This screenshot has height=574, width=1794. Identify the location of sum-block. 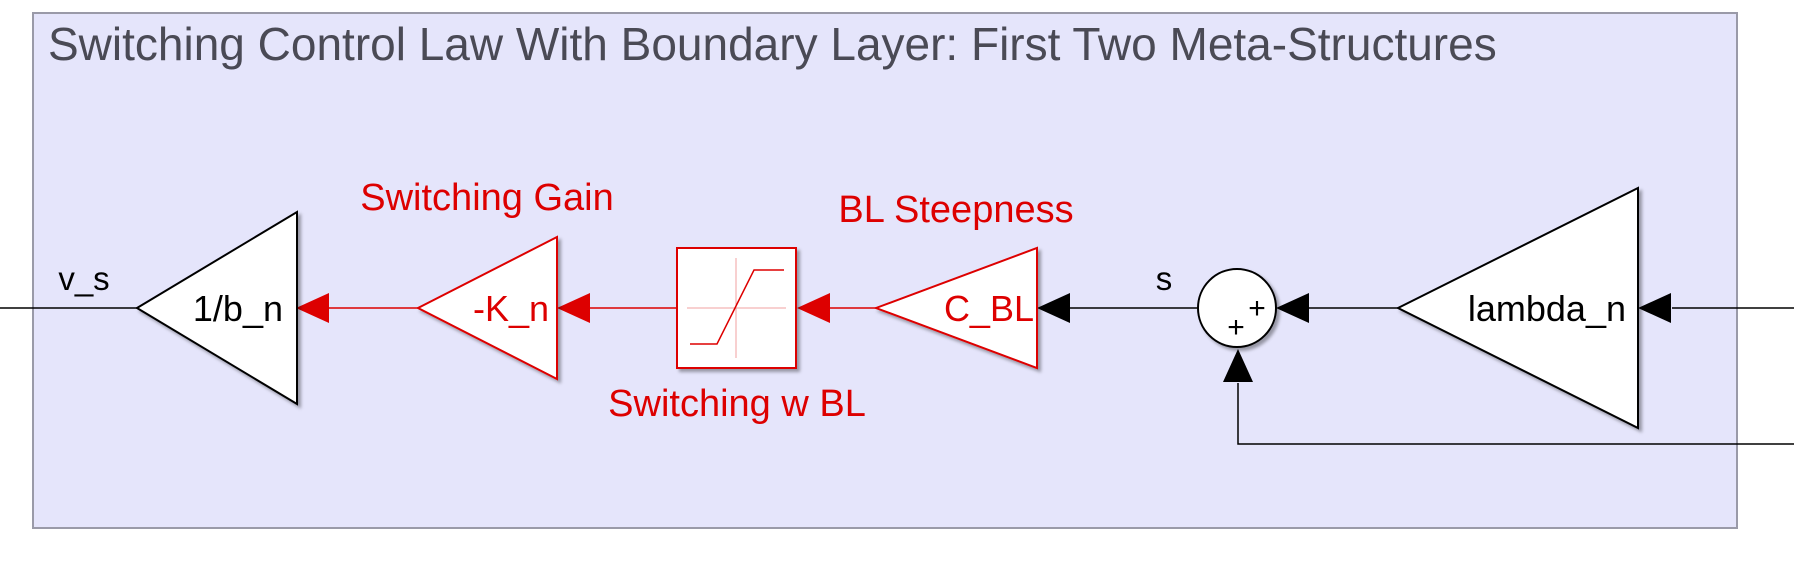
(1237, 308).